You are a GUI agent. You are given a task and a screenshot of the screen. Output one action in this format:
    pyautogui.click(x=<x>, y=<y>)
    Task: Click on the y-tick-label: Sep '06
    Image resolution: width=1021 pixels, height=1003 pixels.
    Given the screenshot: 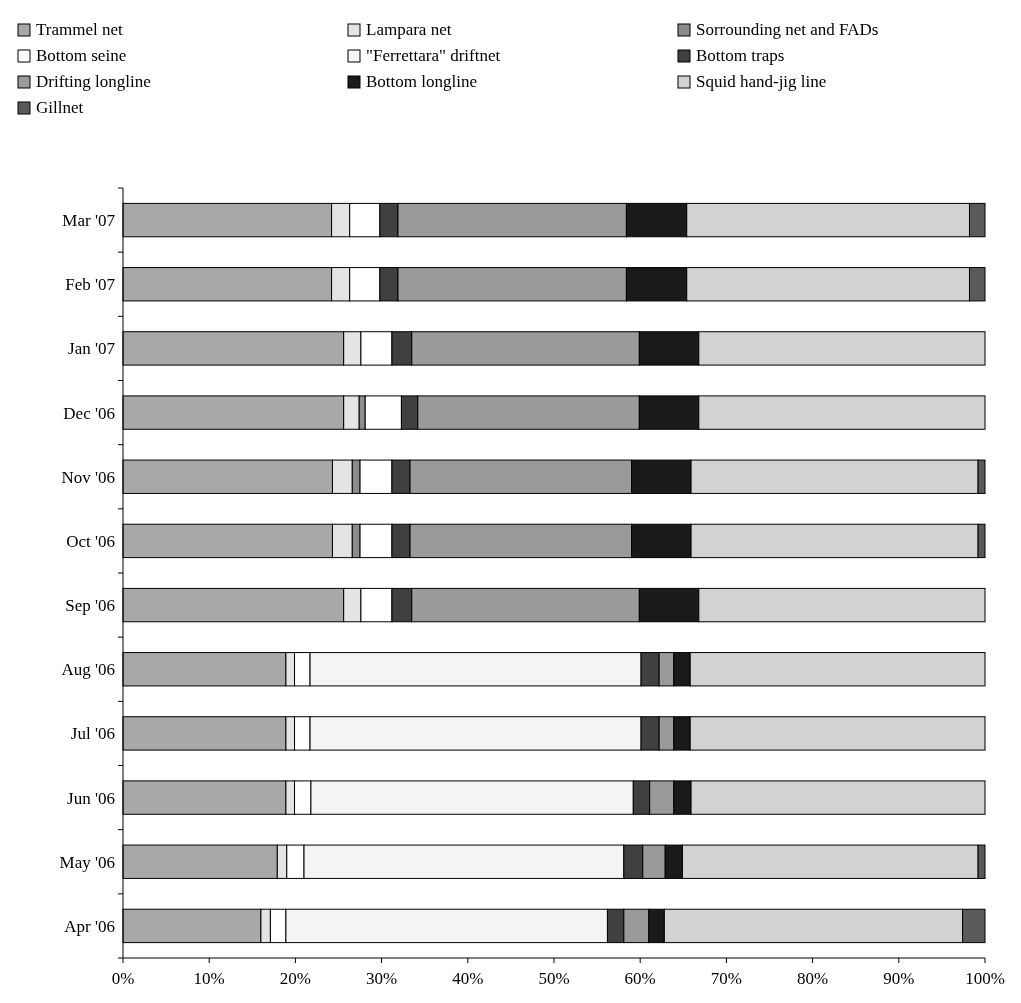 What is the action you would take?
    pyautogui.click(x=90, y=606)
    